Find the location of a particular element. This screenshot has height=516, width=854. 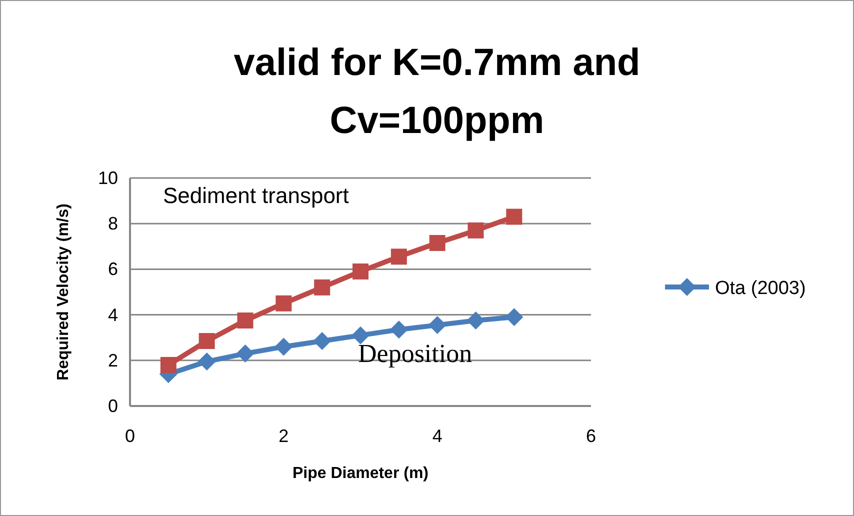

y-tick-label: 8 is located at coordinates (113, 224).